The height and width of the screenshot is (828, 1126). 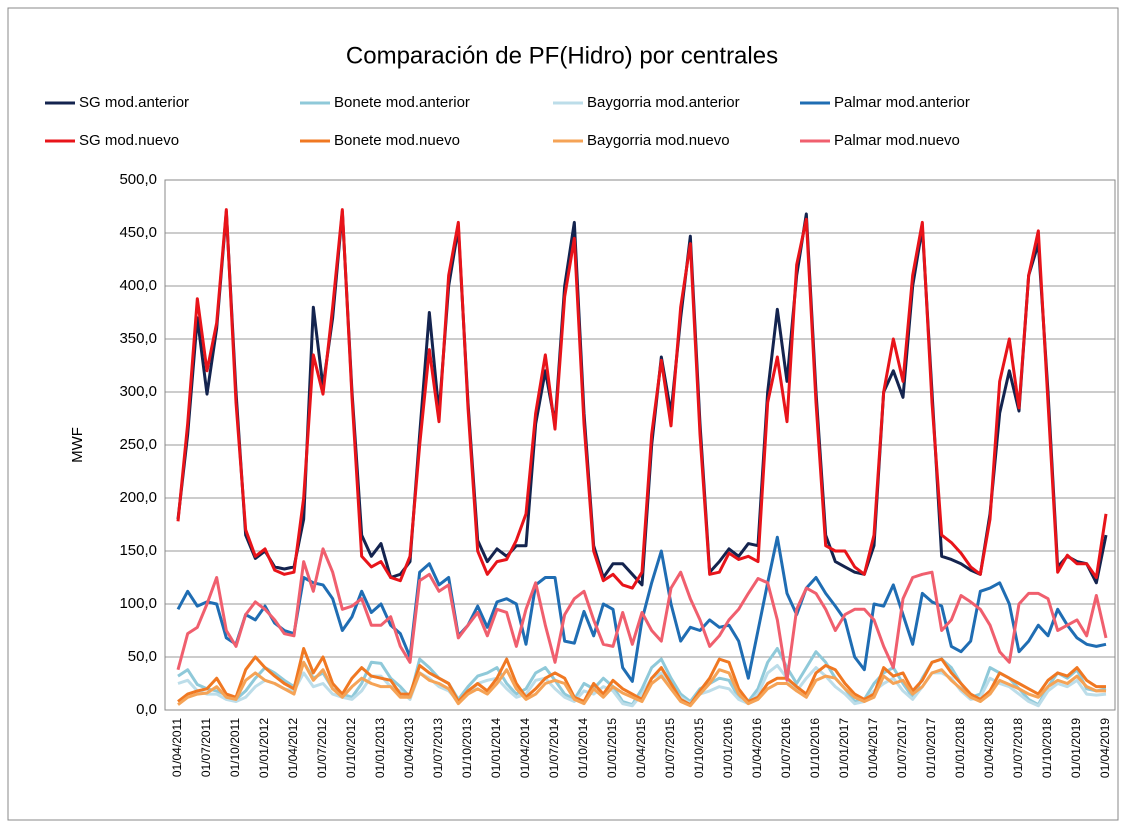 What do you see at coordinates (844, 748) in the screenshot?
I see `x-tick-label: 01/01/2017` at bounding box center [844, 748].